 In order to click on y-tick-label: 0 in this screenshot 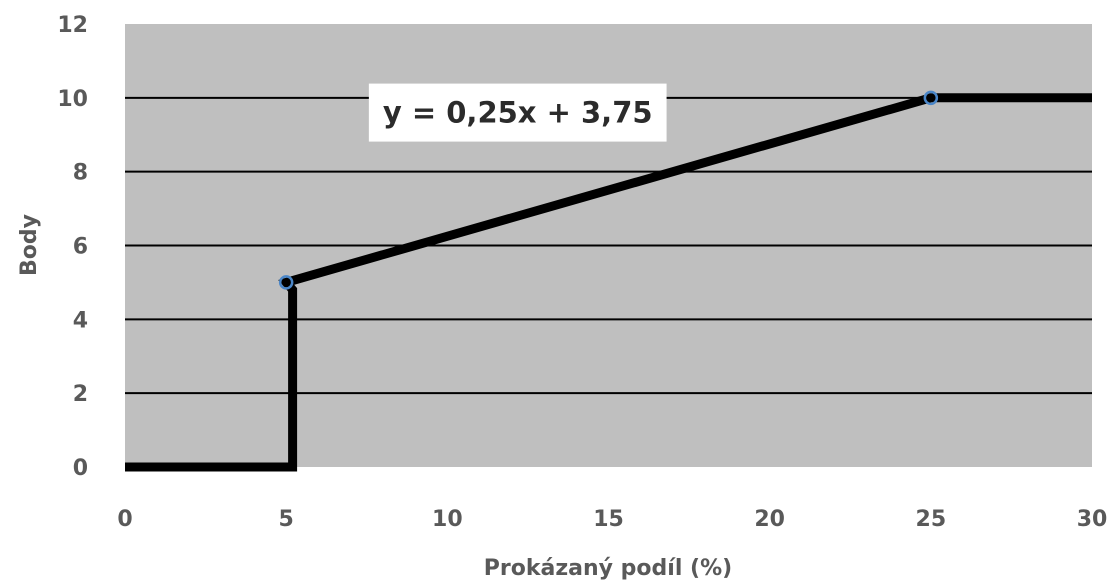, I will do `click(80, 468)`.